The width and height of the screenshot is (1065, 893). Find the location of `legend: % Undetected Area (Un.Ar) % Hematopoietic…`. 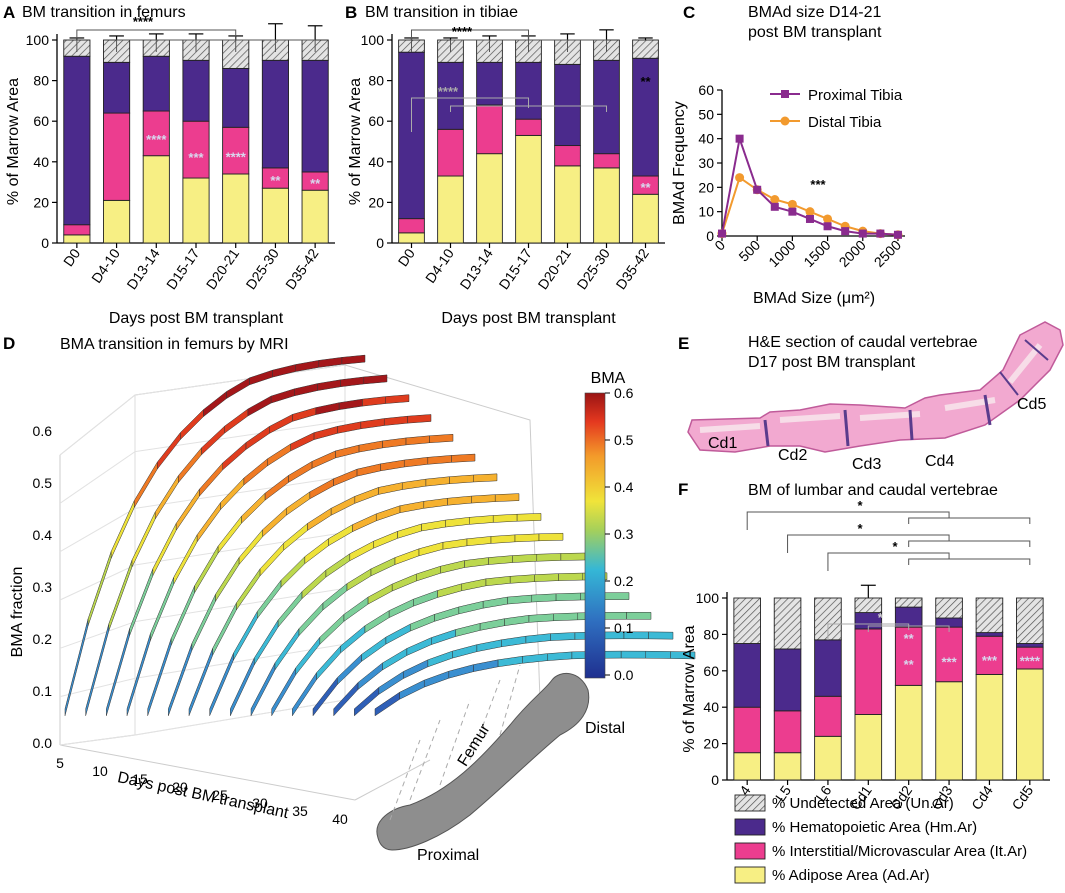

legend: % Undetected Area (Un.Ar) % Hematopoietic… is located at coordinates (880, 839).